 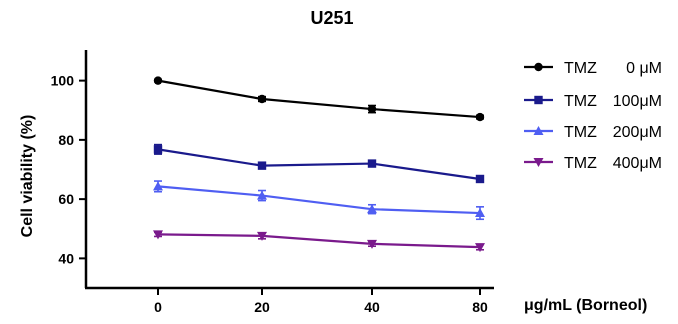 I want to click on x-tick-label: 40, so click(x=372, y=307).